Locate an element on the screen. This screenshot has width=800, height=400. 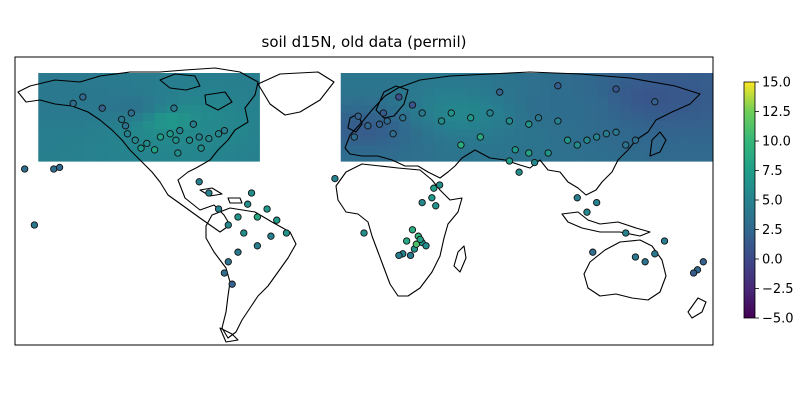
scandinavia-outline is located at coordinates (392, 102).